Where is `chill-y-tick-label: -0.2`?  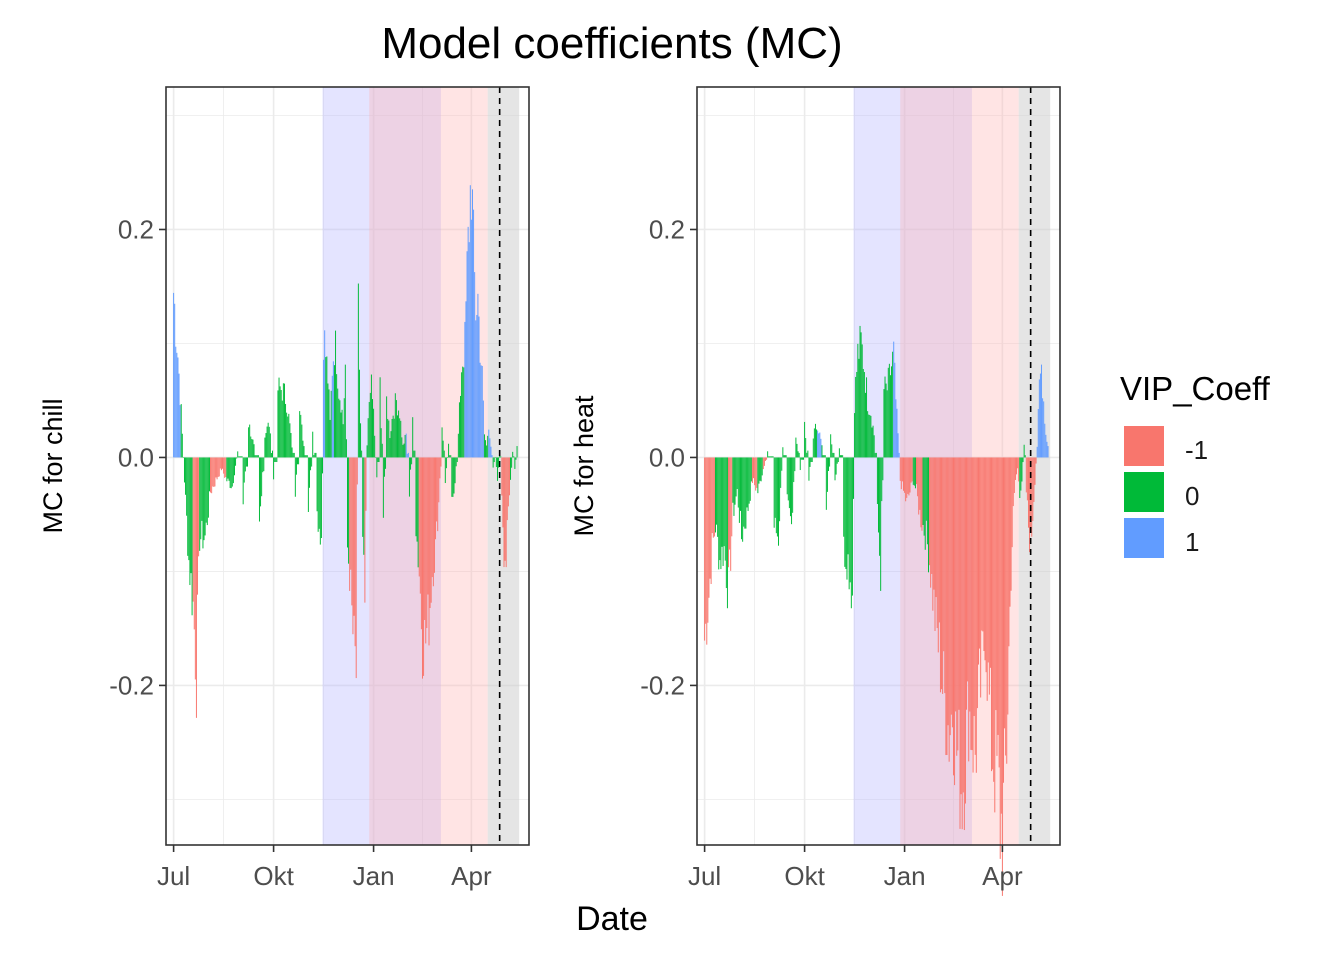
chill-y-tick-label: -0.2 is located at coordinates (131, 685).